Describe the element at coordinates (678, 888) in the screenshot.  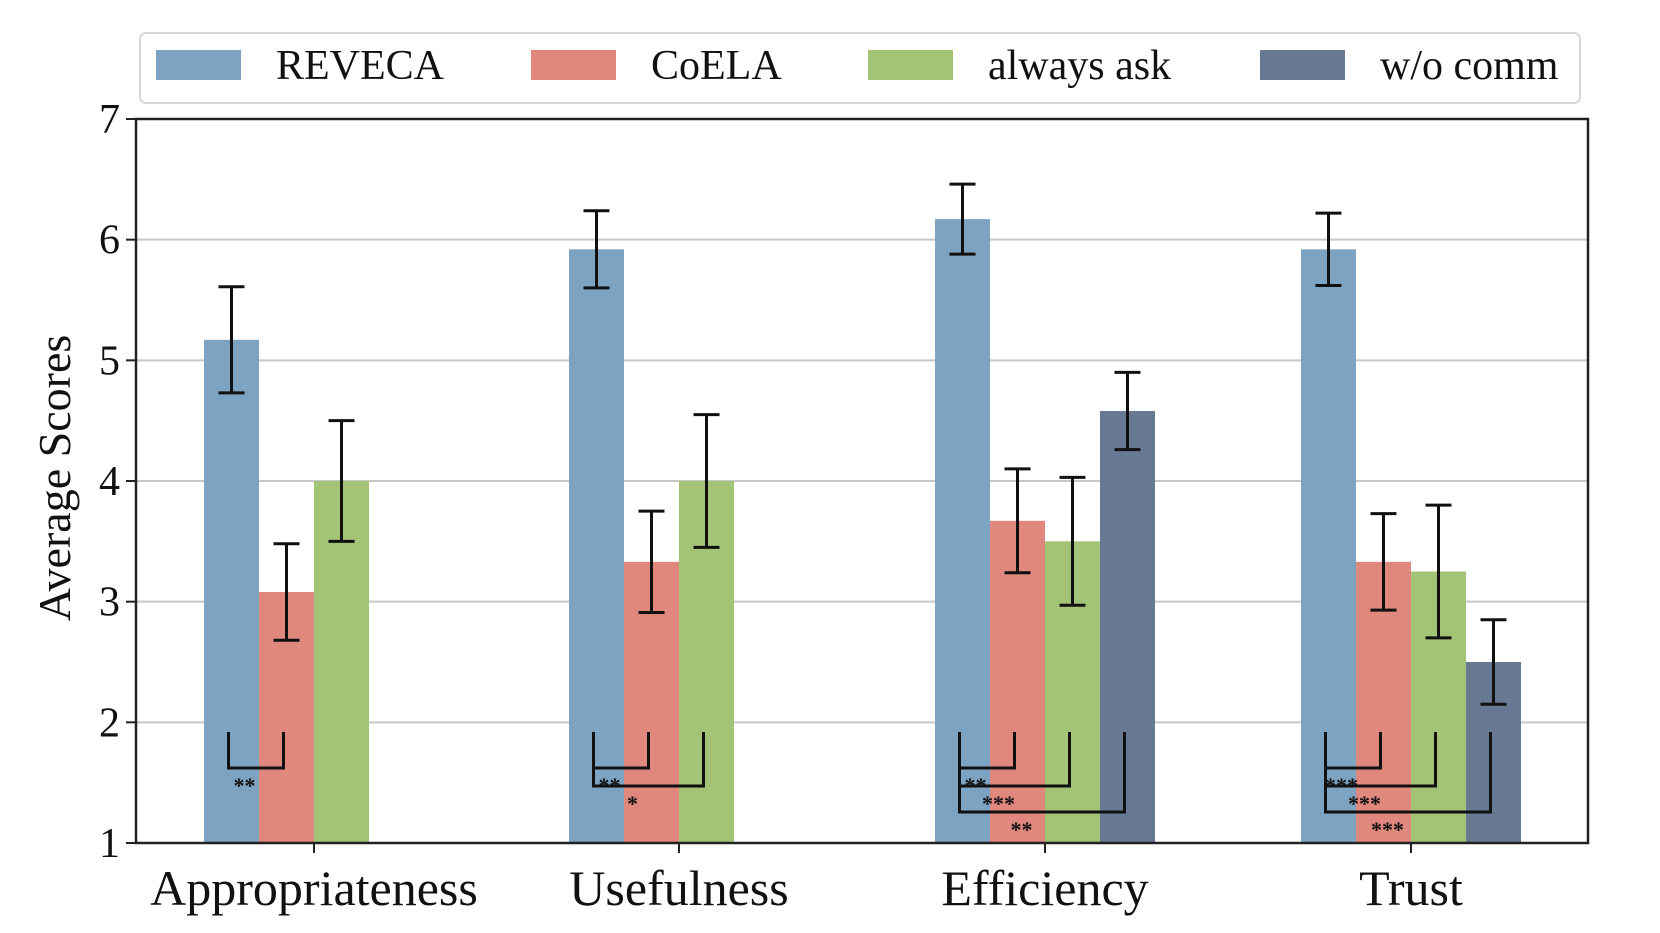
I see `x-tick-label: Usefulness` at that location.